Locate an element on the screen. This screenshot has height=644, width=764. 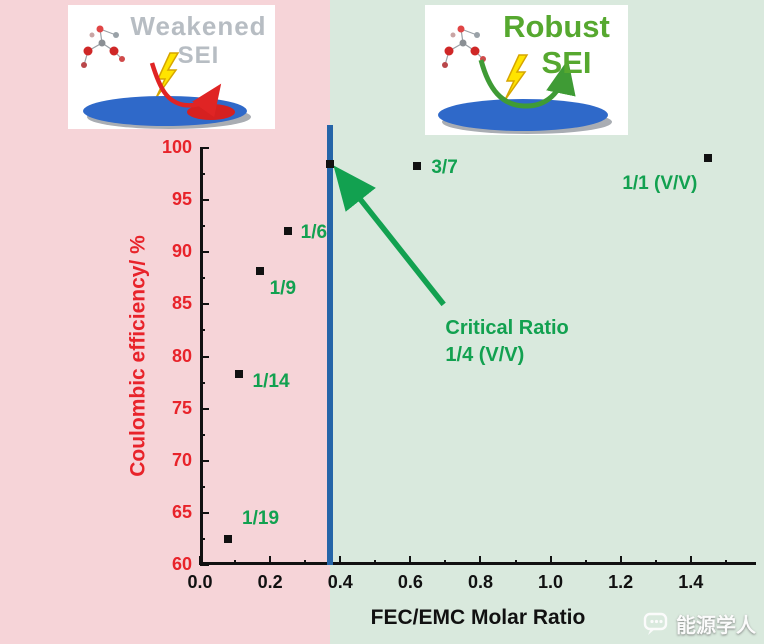
weakened-reaction-arrow is located at coordinates (185, 90).